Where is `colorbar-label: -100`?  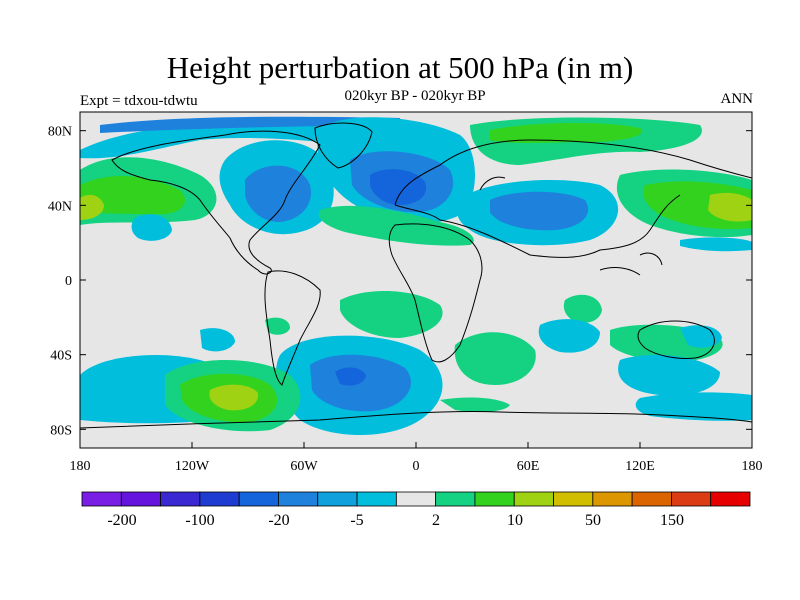
colorbar-label: -100 is located at coordinates (199, 520).